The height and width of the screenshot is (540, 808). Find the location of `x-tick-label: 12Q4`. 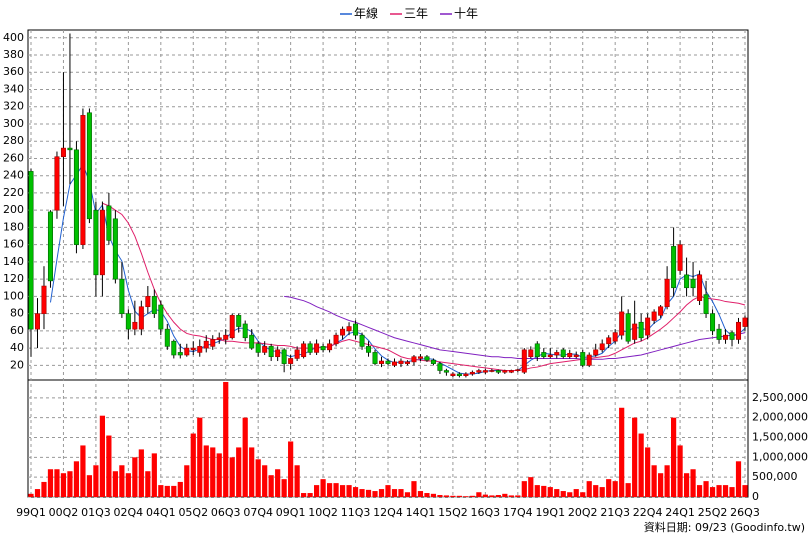

x-tick-label: 12Q4 is located at coordinates (388, 512).